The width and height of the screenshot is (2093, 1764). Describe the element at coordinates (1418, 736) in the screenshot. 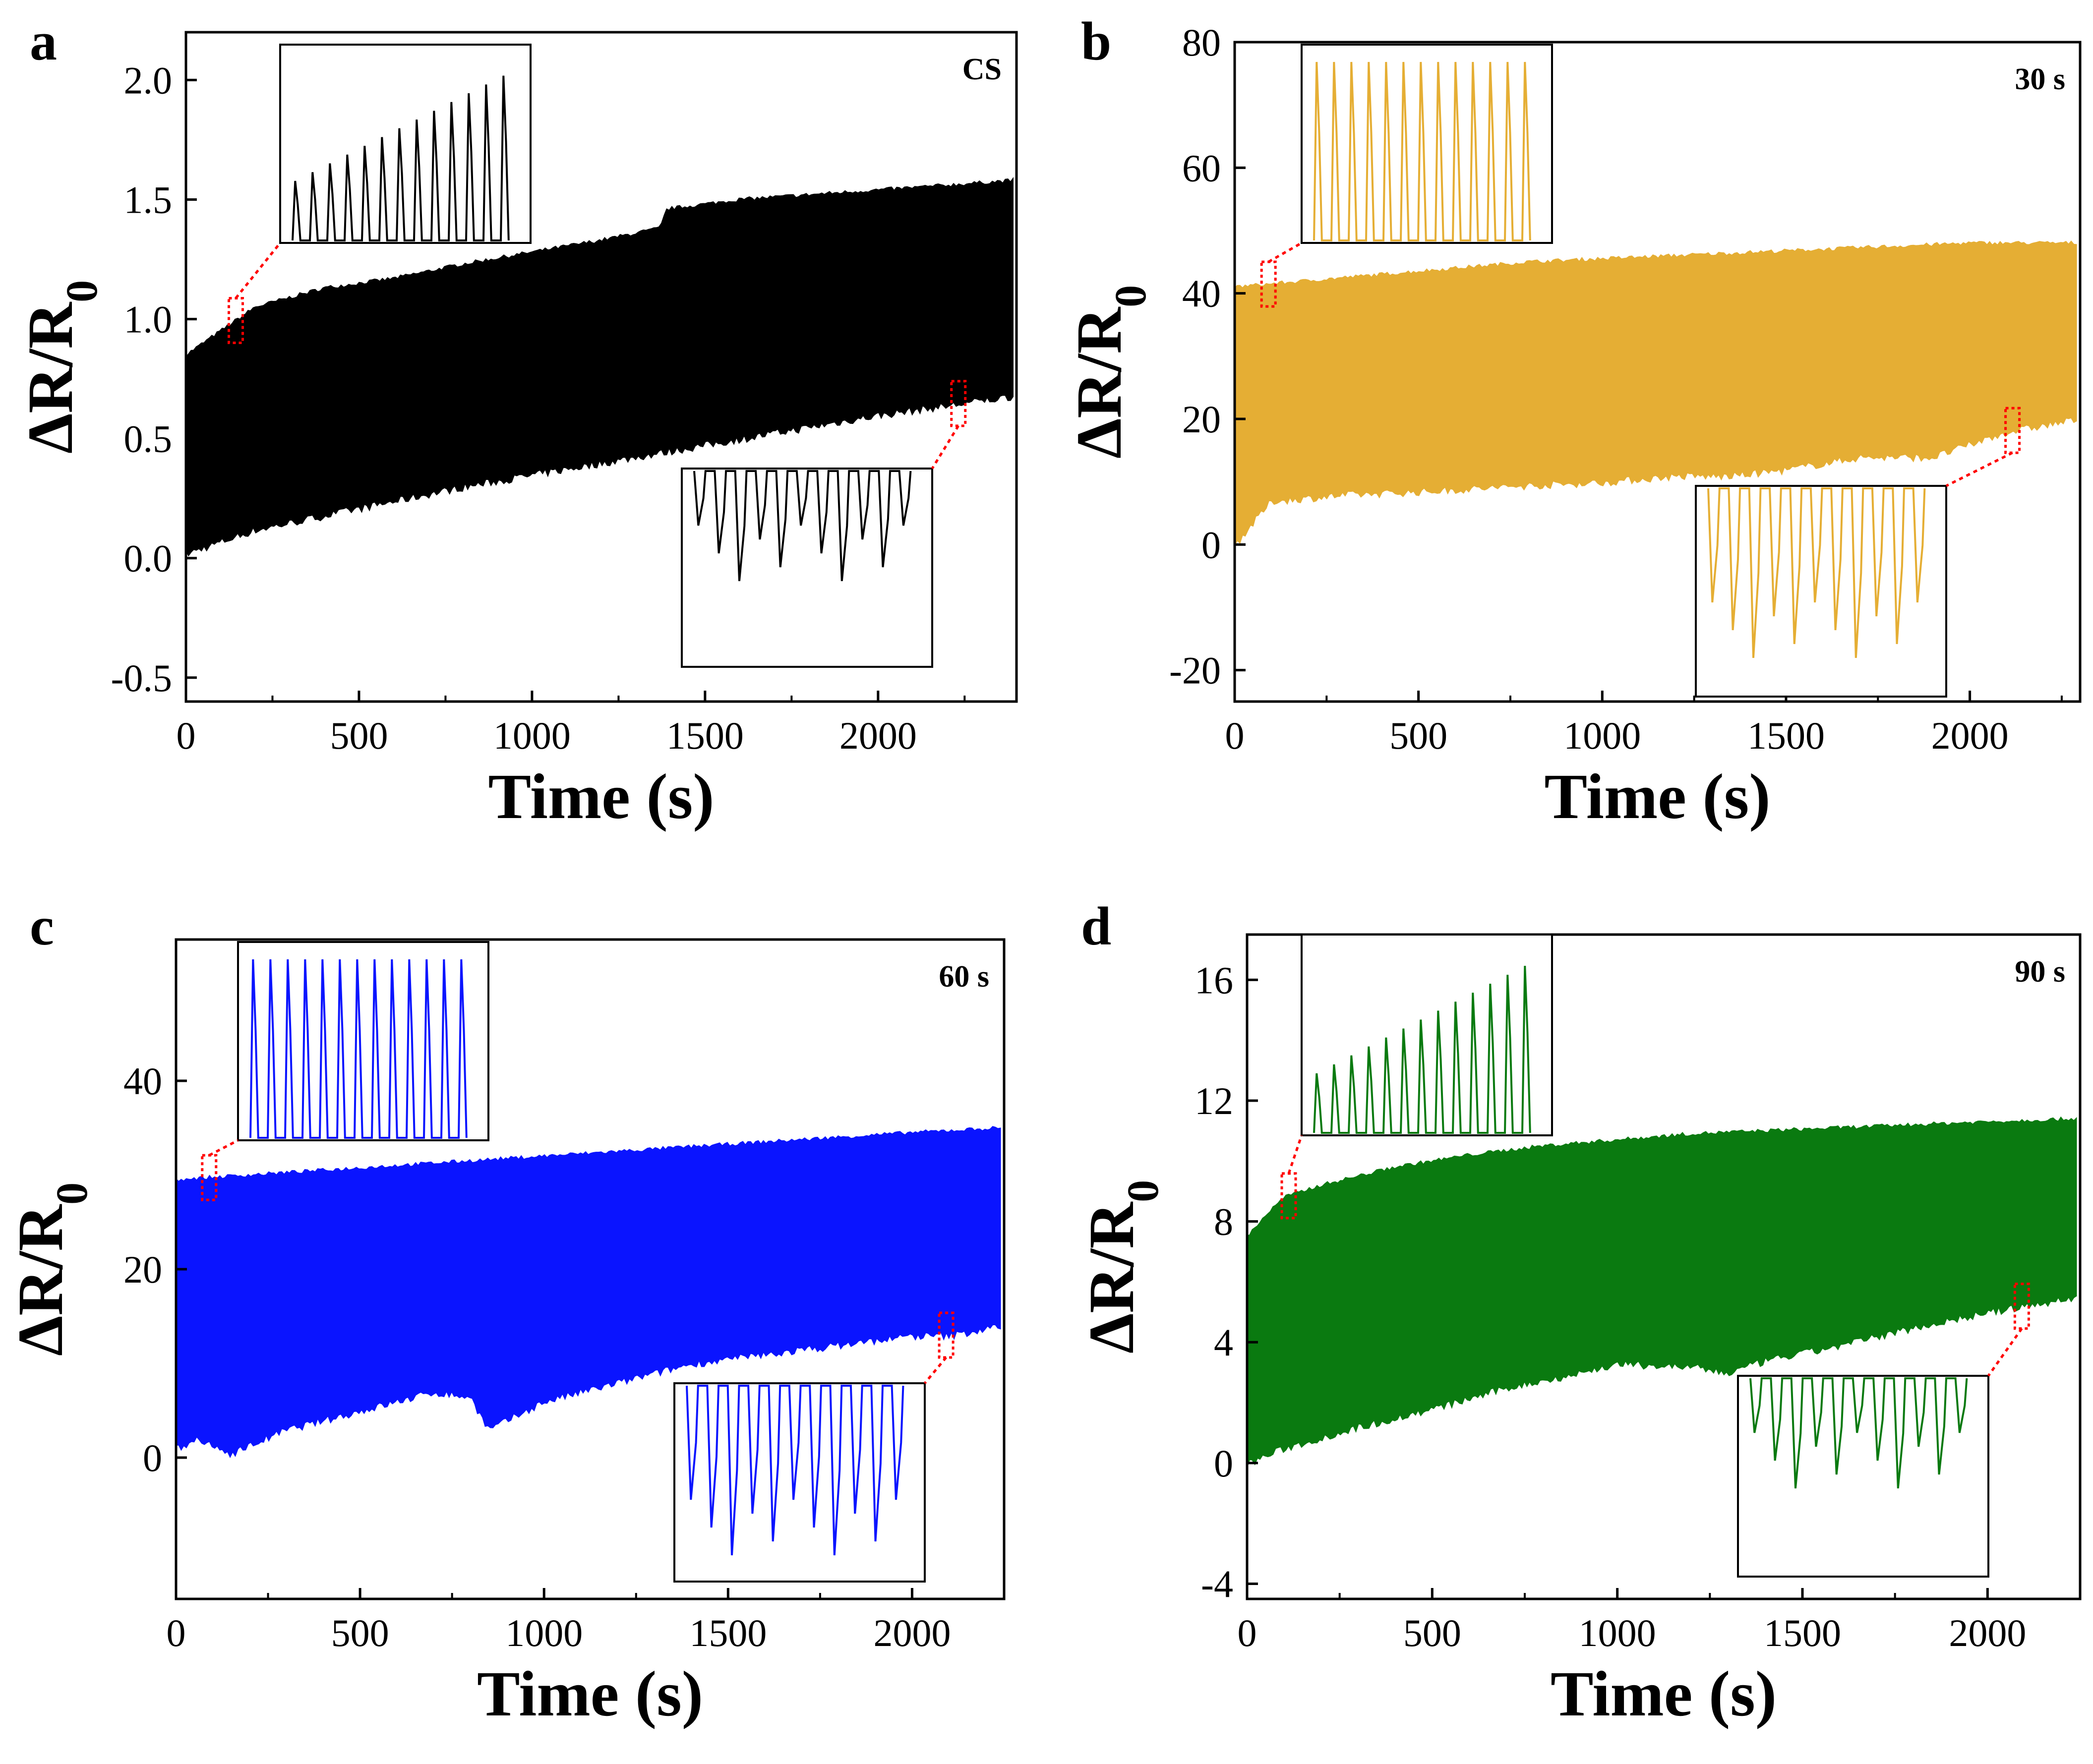

I see `x-tick-label-b: 500` at that location.